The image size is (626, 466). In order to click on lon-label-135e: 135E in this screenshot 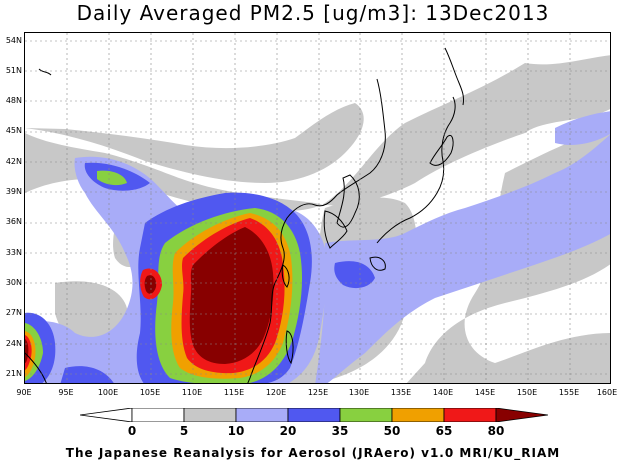, I will do `click(401, 392)`.